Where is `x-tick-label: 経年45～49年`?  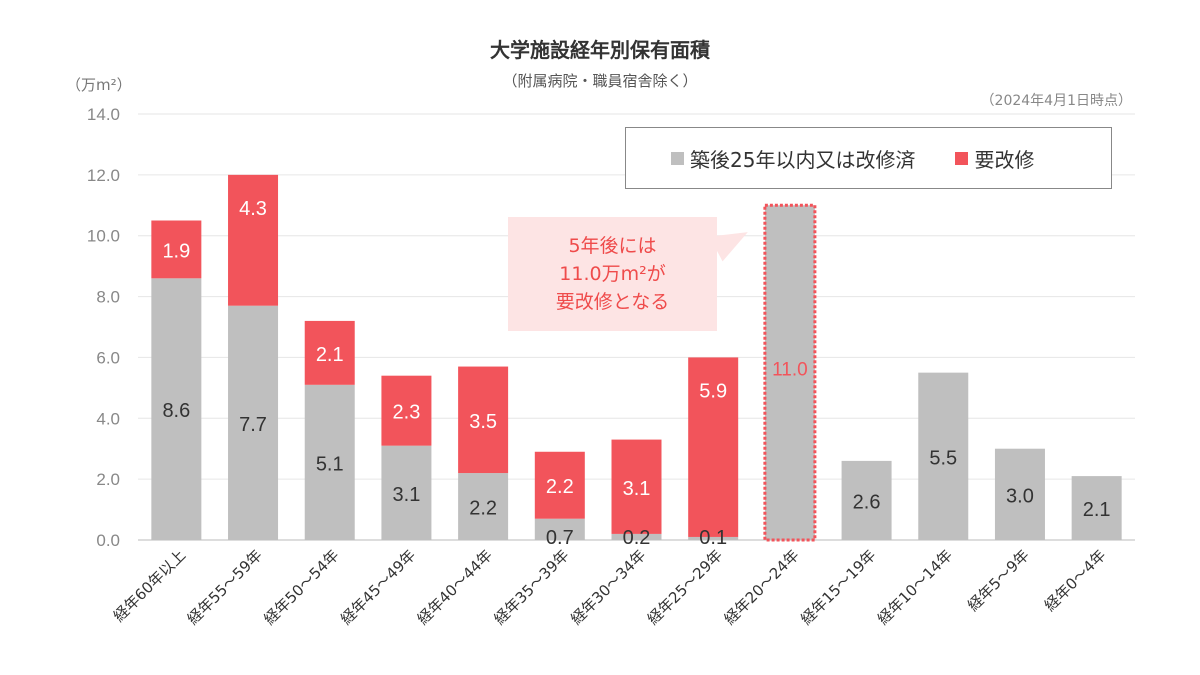 x-tick-label: 経年45～49年 is located at coordinates (378, 587).